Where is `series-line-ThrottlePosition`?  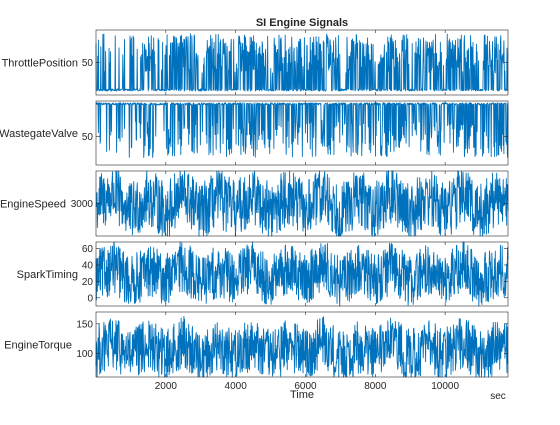 series-line-ThrottlePosition is located at coordinates (302, 62).